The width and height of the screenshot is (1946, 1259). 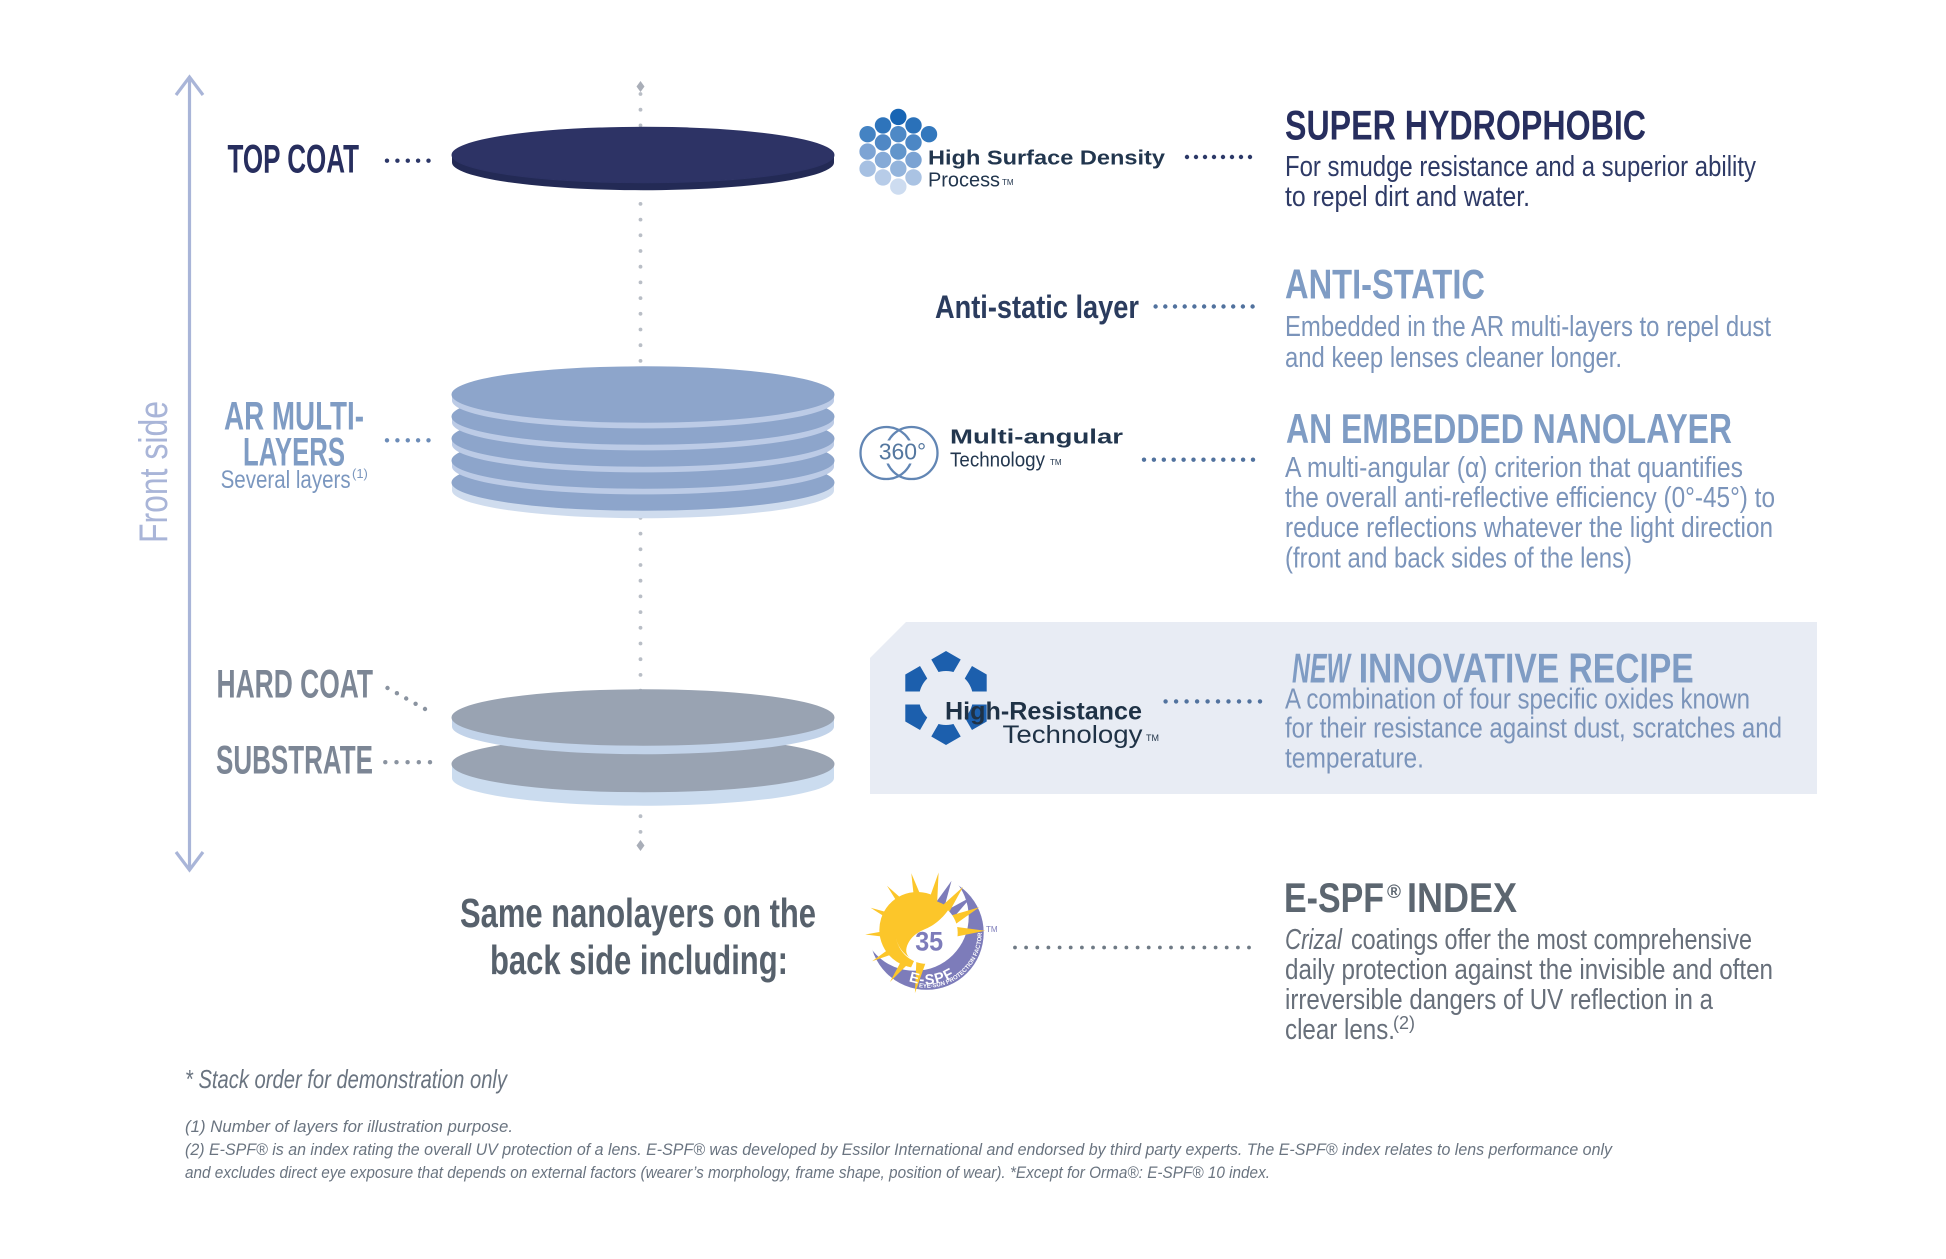 I want to click on svg-text: SUPER HYDROPHOBIC, so click(x=1465, y=124).